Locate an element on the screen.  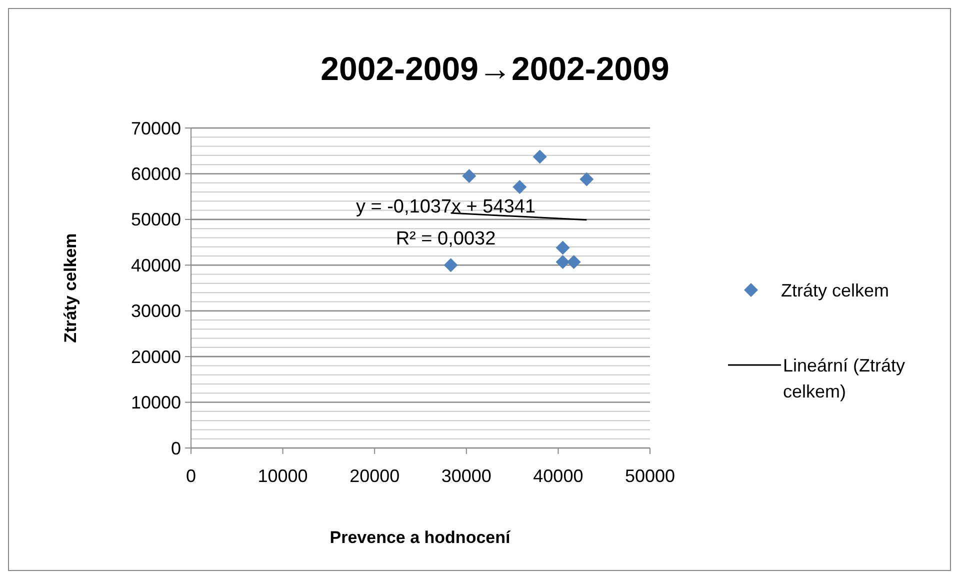
y-axis-title: Ztráty celkem is located at coordinates (70, 288).